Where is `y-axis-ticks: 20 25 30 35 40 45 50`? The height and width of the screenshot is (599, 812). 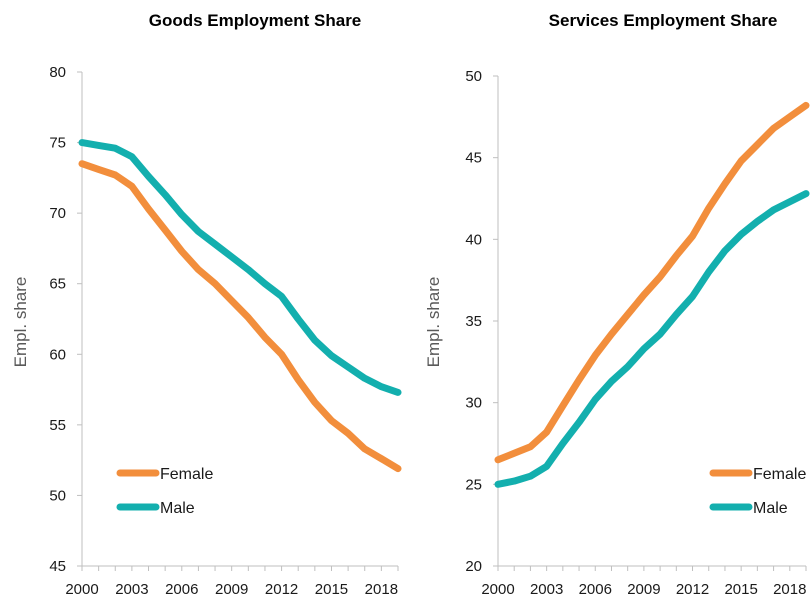
y-axis-ticks: 20 25 30 35 40 45 50 is located at coordinates (481, 321).